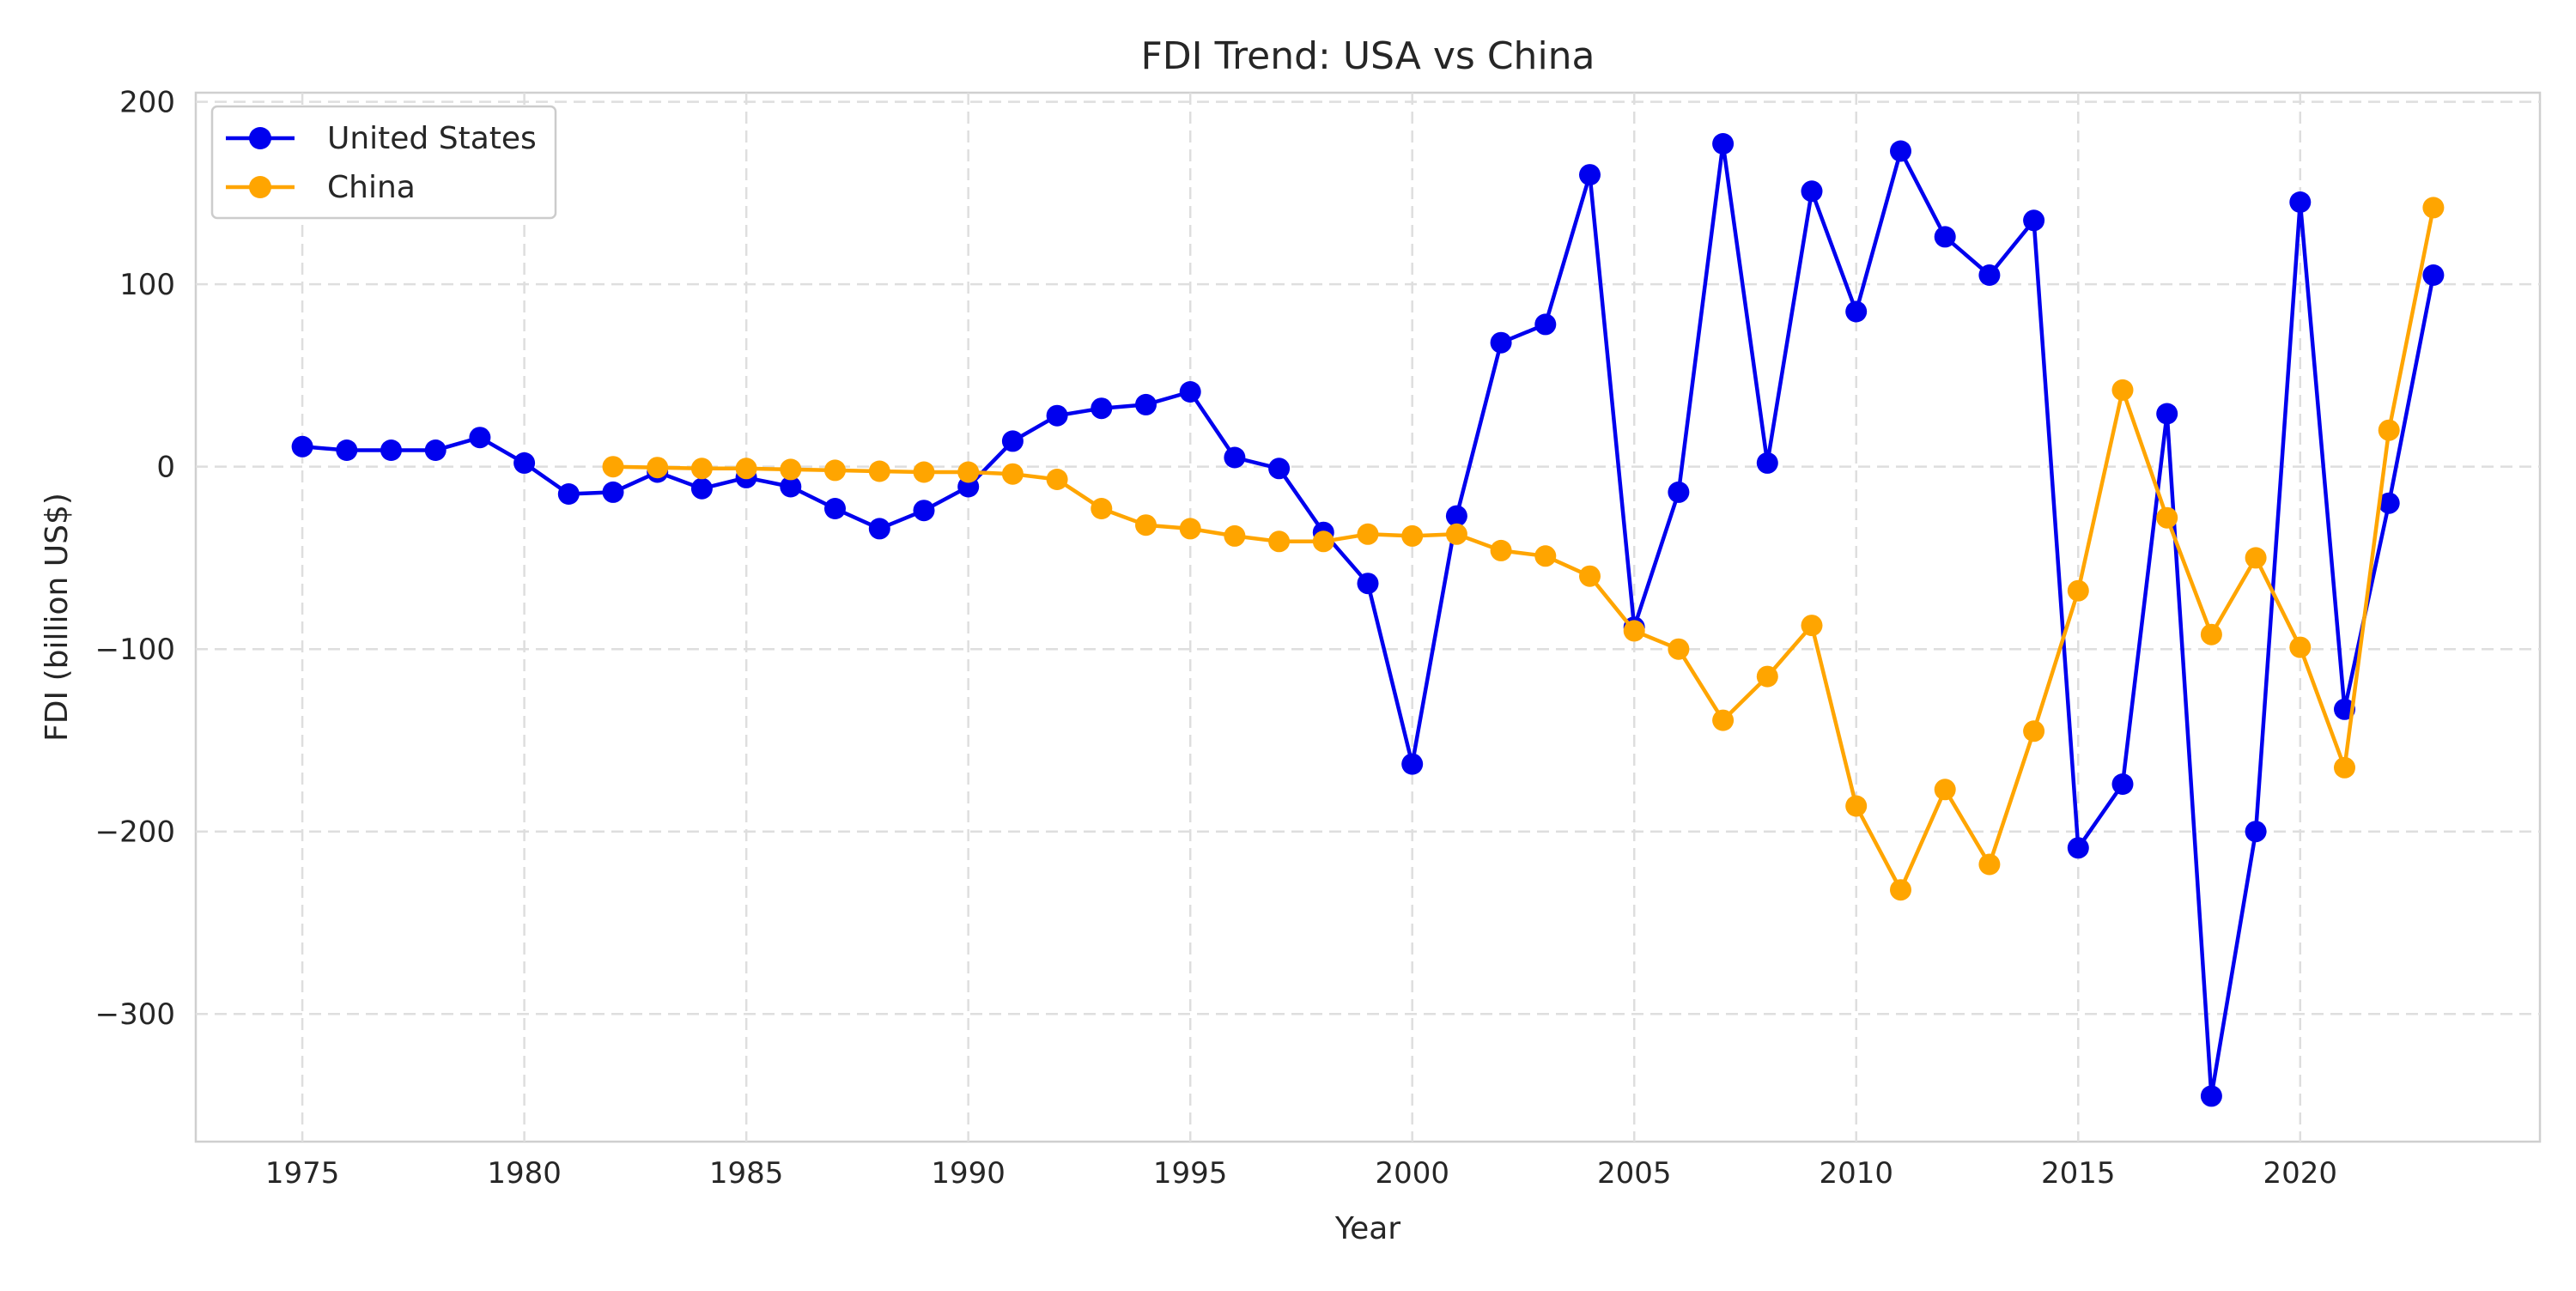 This screenshot has width=2576, height=1291. What do you see at coordinates (2389, 430) in the screenshot?
I see `data-point-china-2022` at bounding box center [2389, 430].